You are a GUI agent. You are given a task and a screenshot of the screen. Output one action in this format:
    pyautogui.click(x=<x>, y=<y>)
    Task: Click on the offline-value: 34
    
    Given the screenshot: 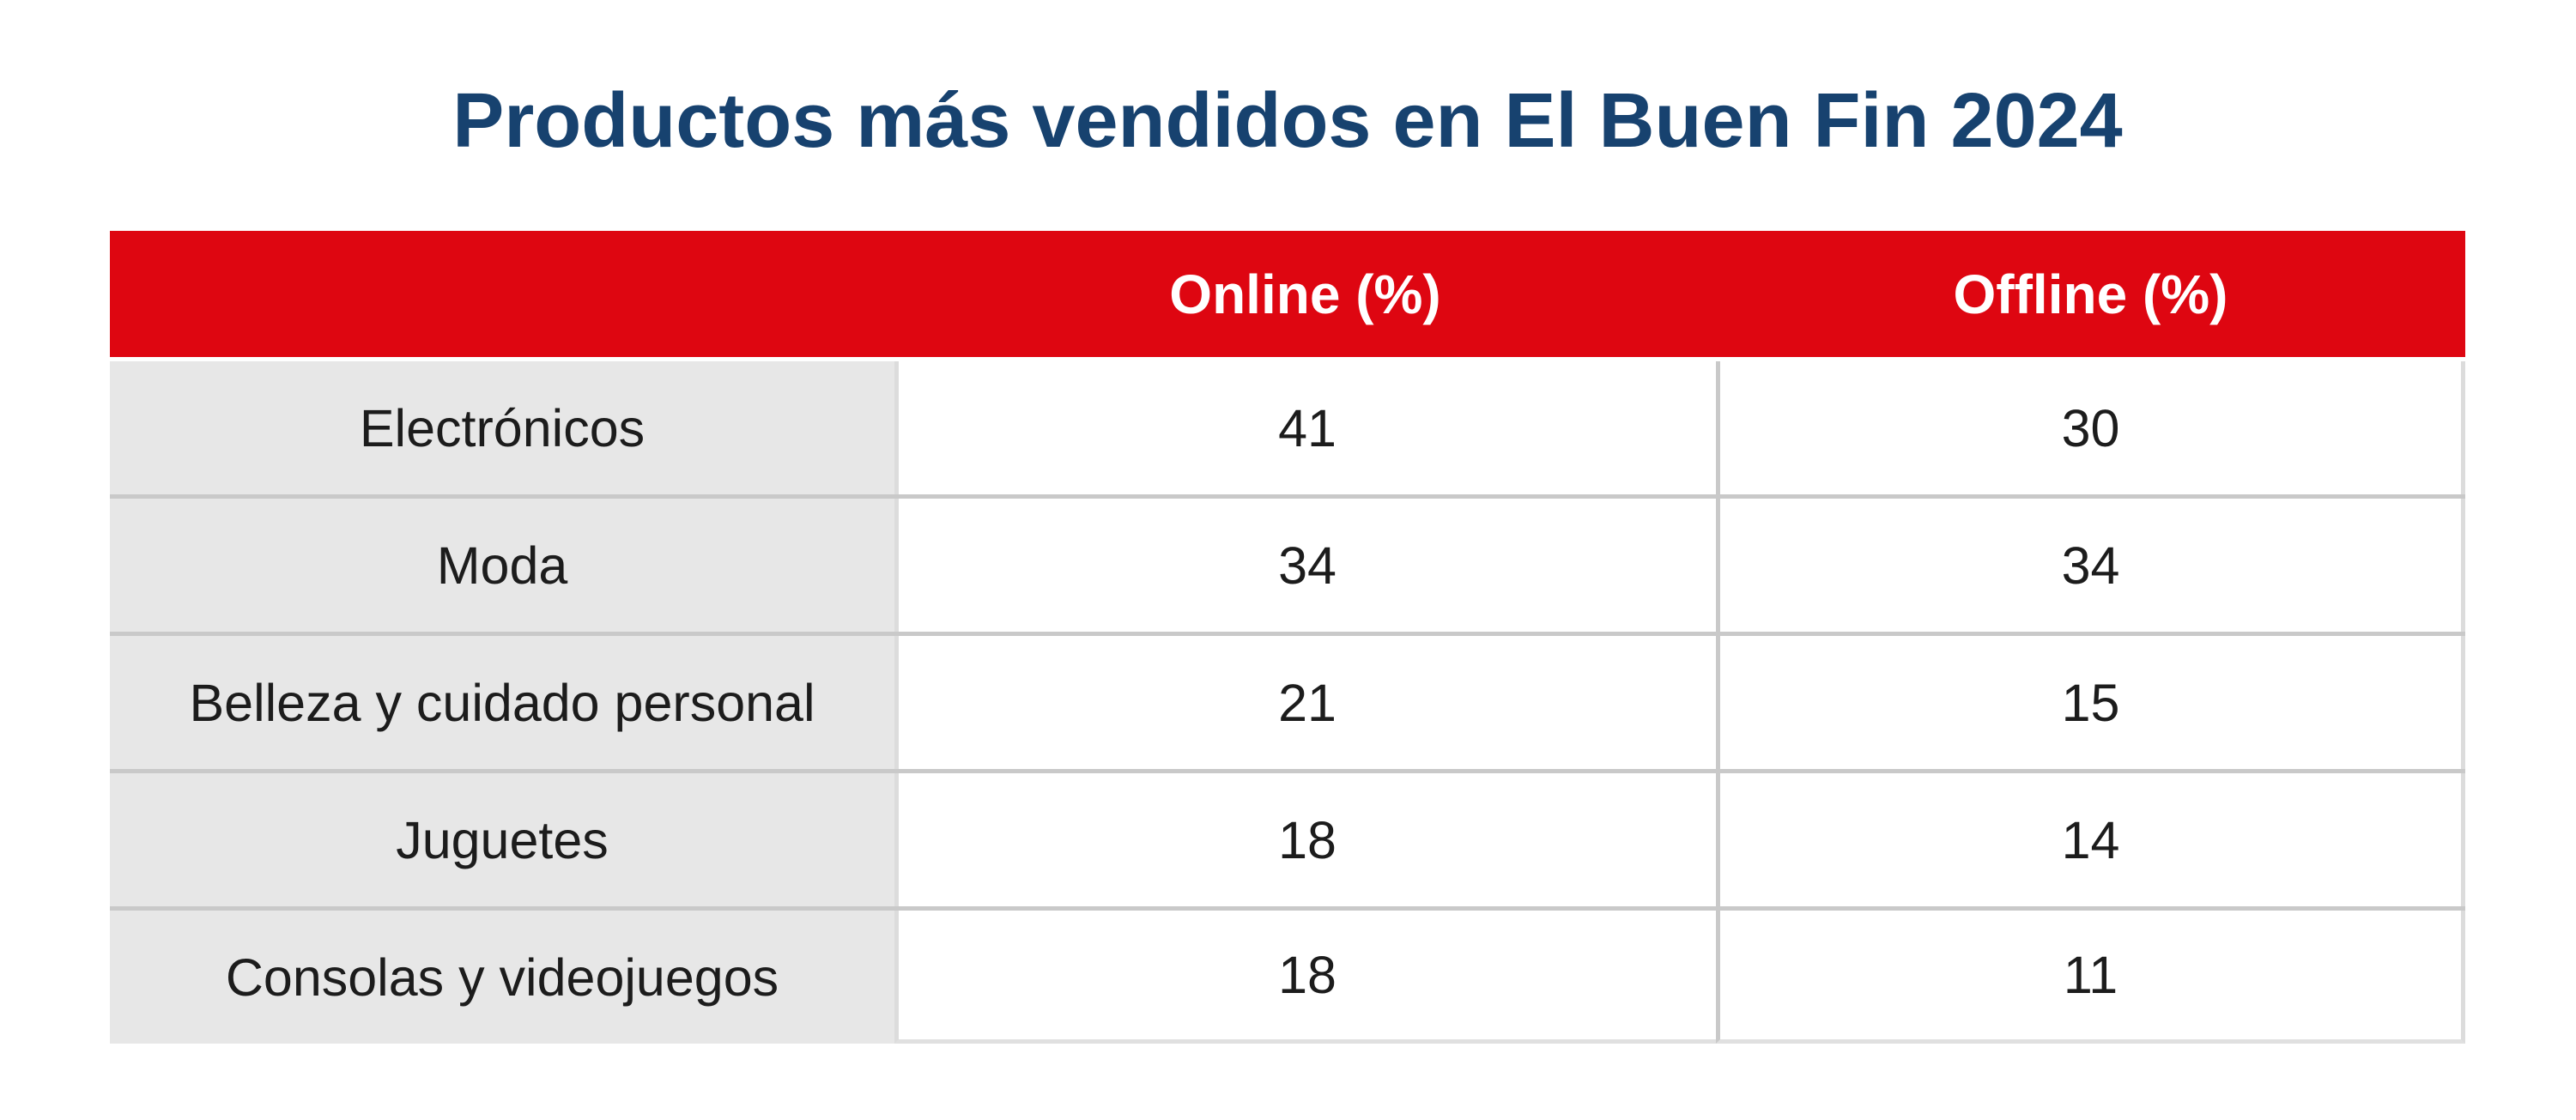 What is the action you would take?
    pyautogui.click(x=2090, y=565)
    